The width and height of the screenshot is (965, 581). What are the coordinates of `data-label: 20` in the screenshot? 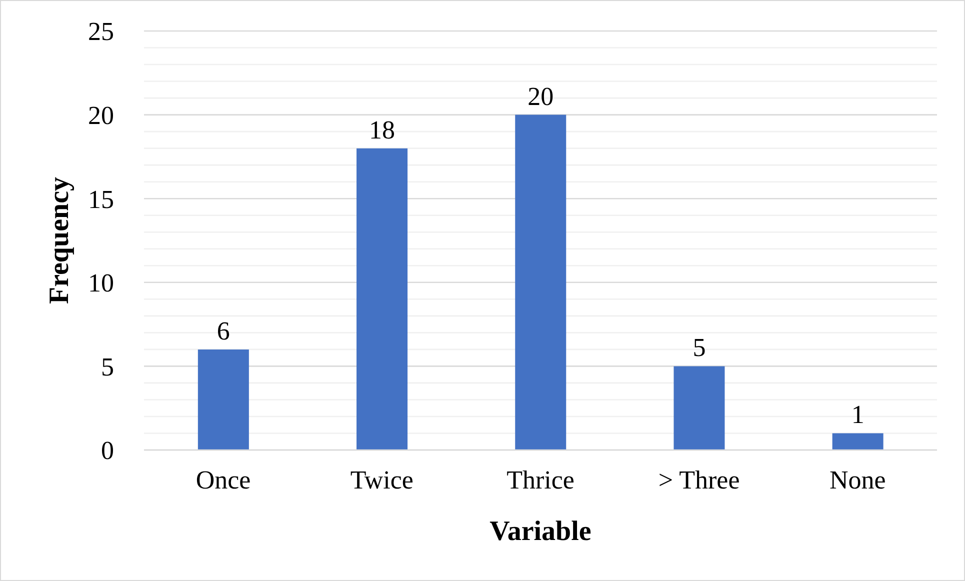 It's located at (541, 96).